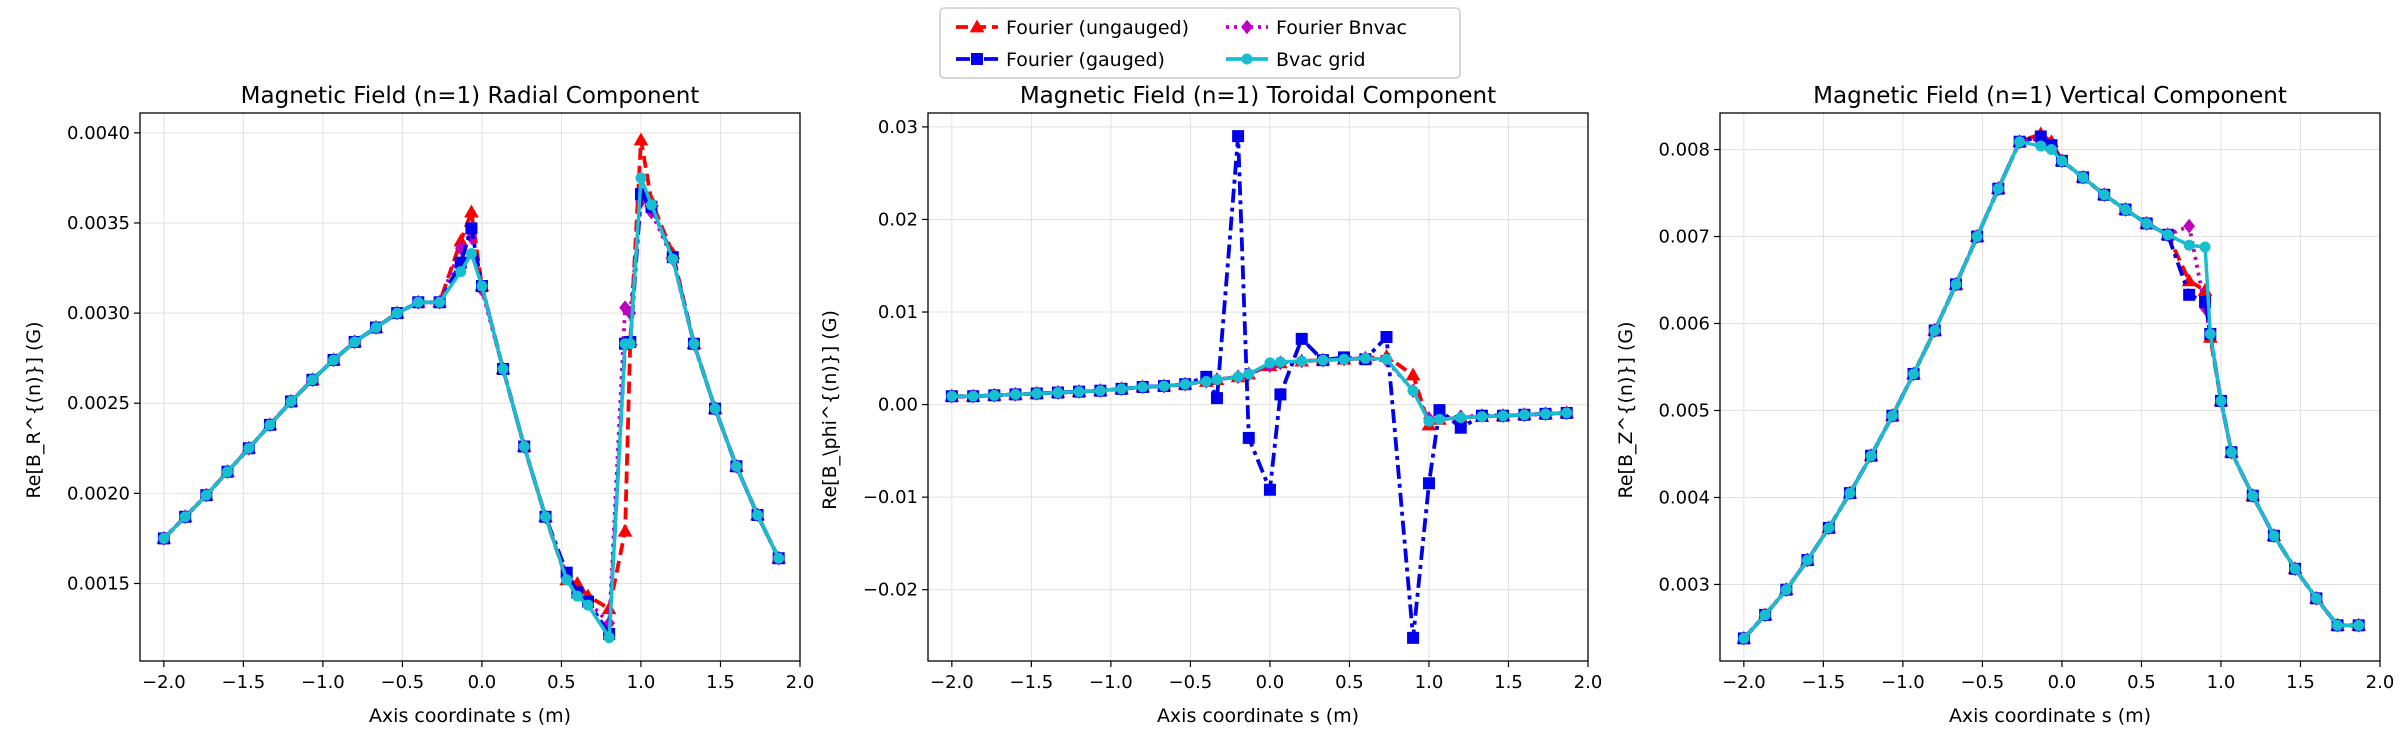  I want to click on x-tick-label: 0.0, so click(1270, 682).